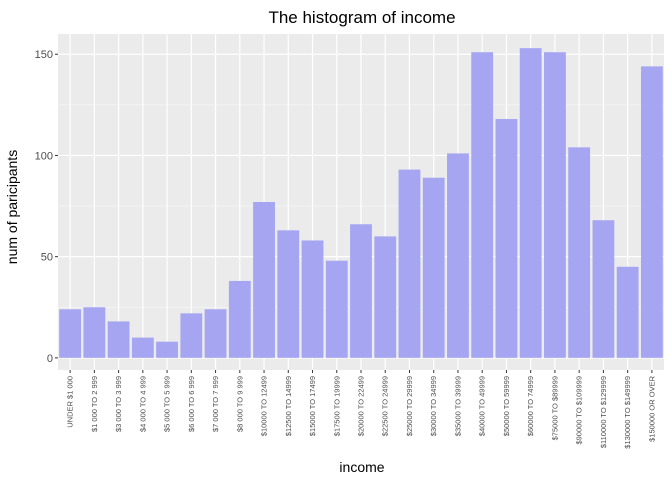 The width and height of the screenshot is (672, 480). Describe the element at coordinates (627, 412) in the screenshot. I see `x-tick-label: $130000 TO $149999` at that location.